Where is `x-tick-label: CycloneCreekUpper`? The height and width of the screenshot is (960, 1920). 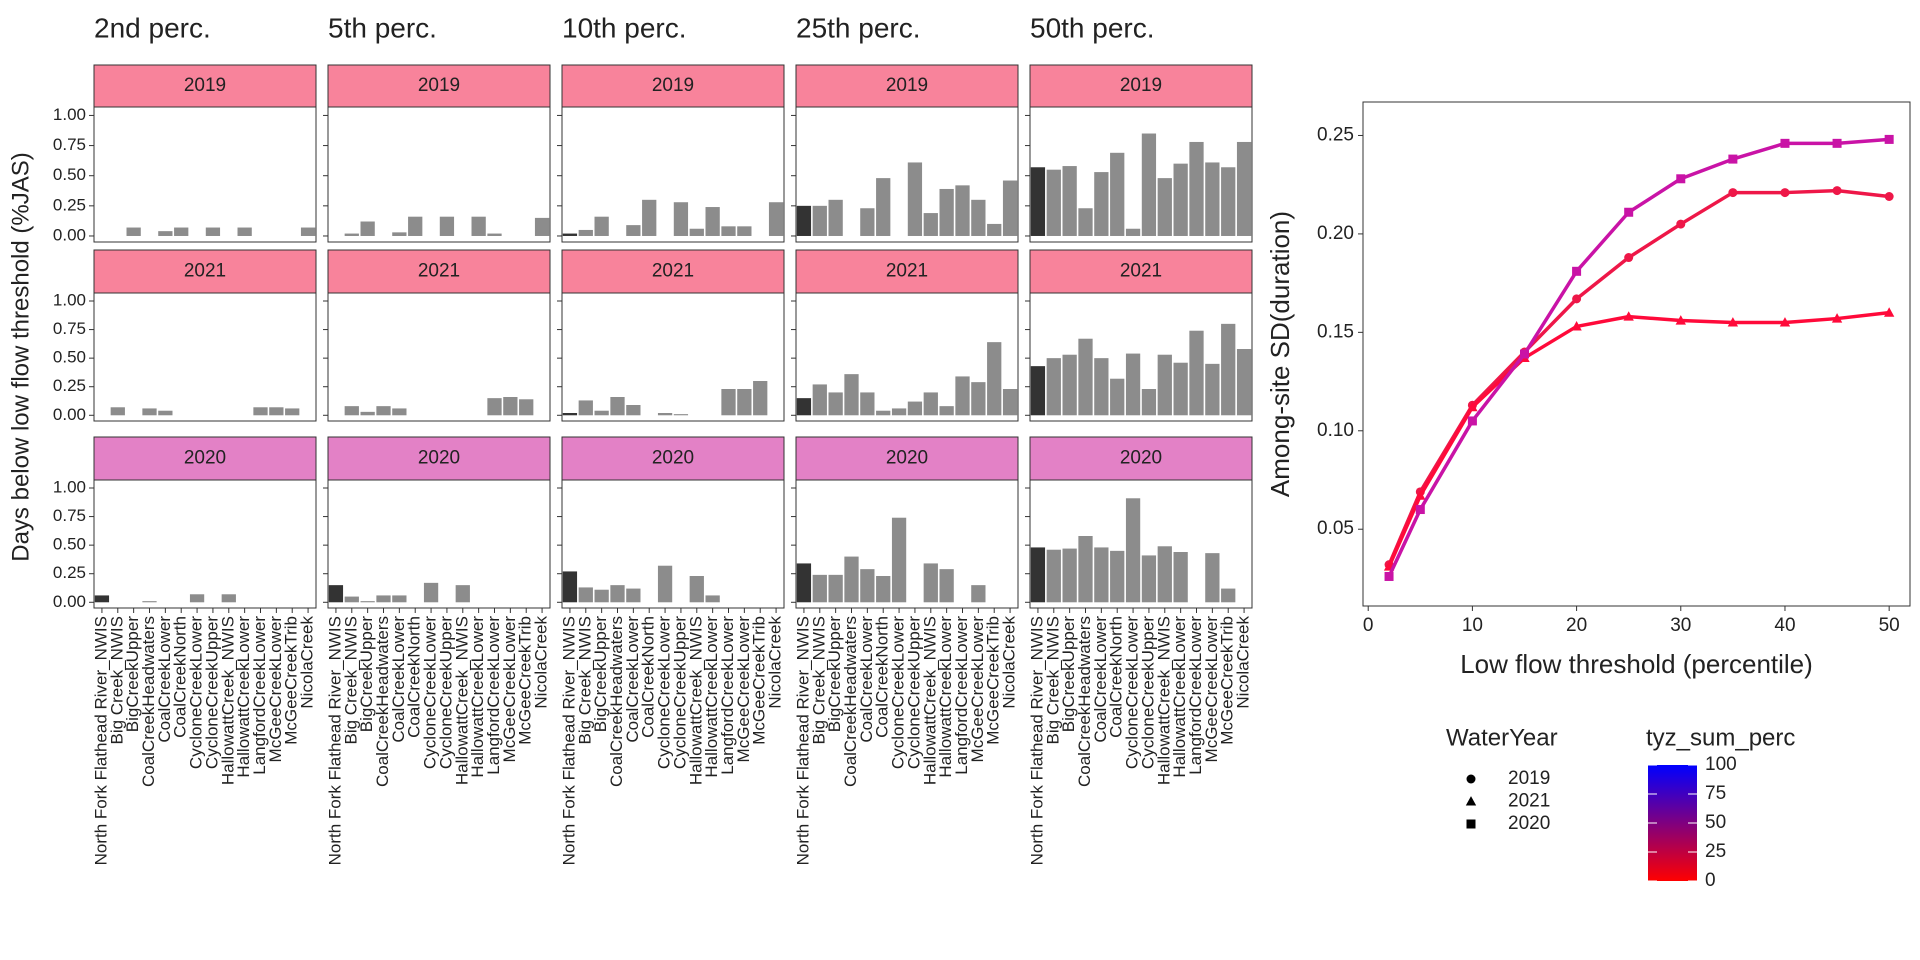 x-tick-label: CycloneCreekUpper is located at coordinates (679, 692).